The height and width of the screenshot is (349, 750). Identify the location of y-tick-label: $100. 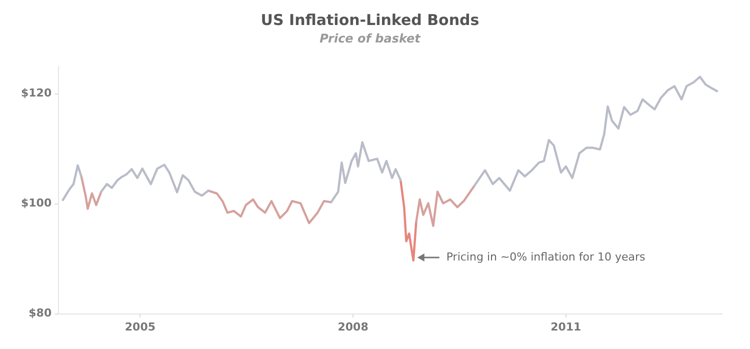
(36, 203).